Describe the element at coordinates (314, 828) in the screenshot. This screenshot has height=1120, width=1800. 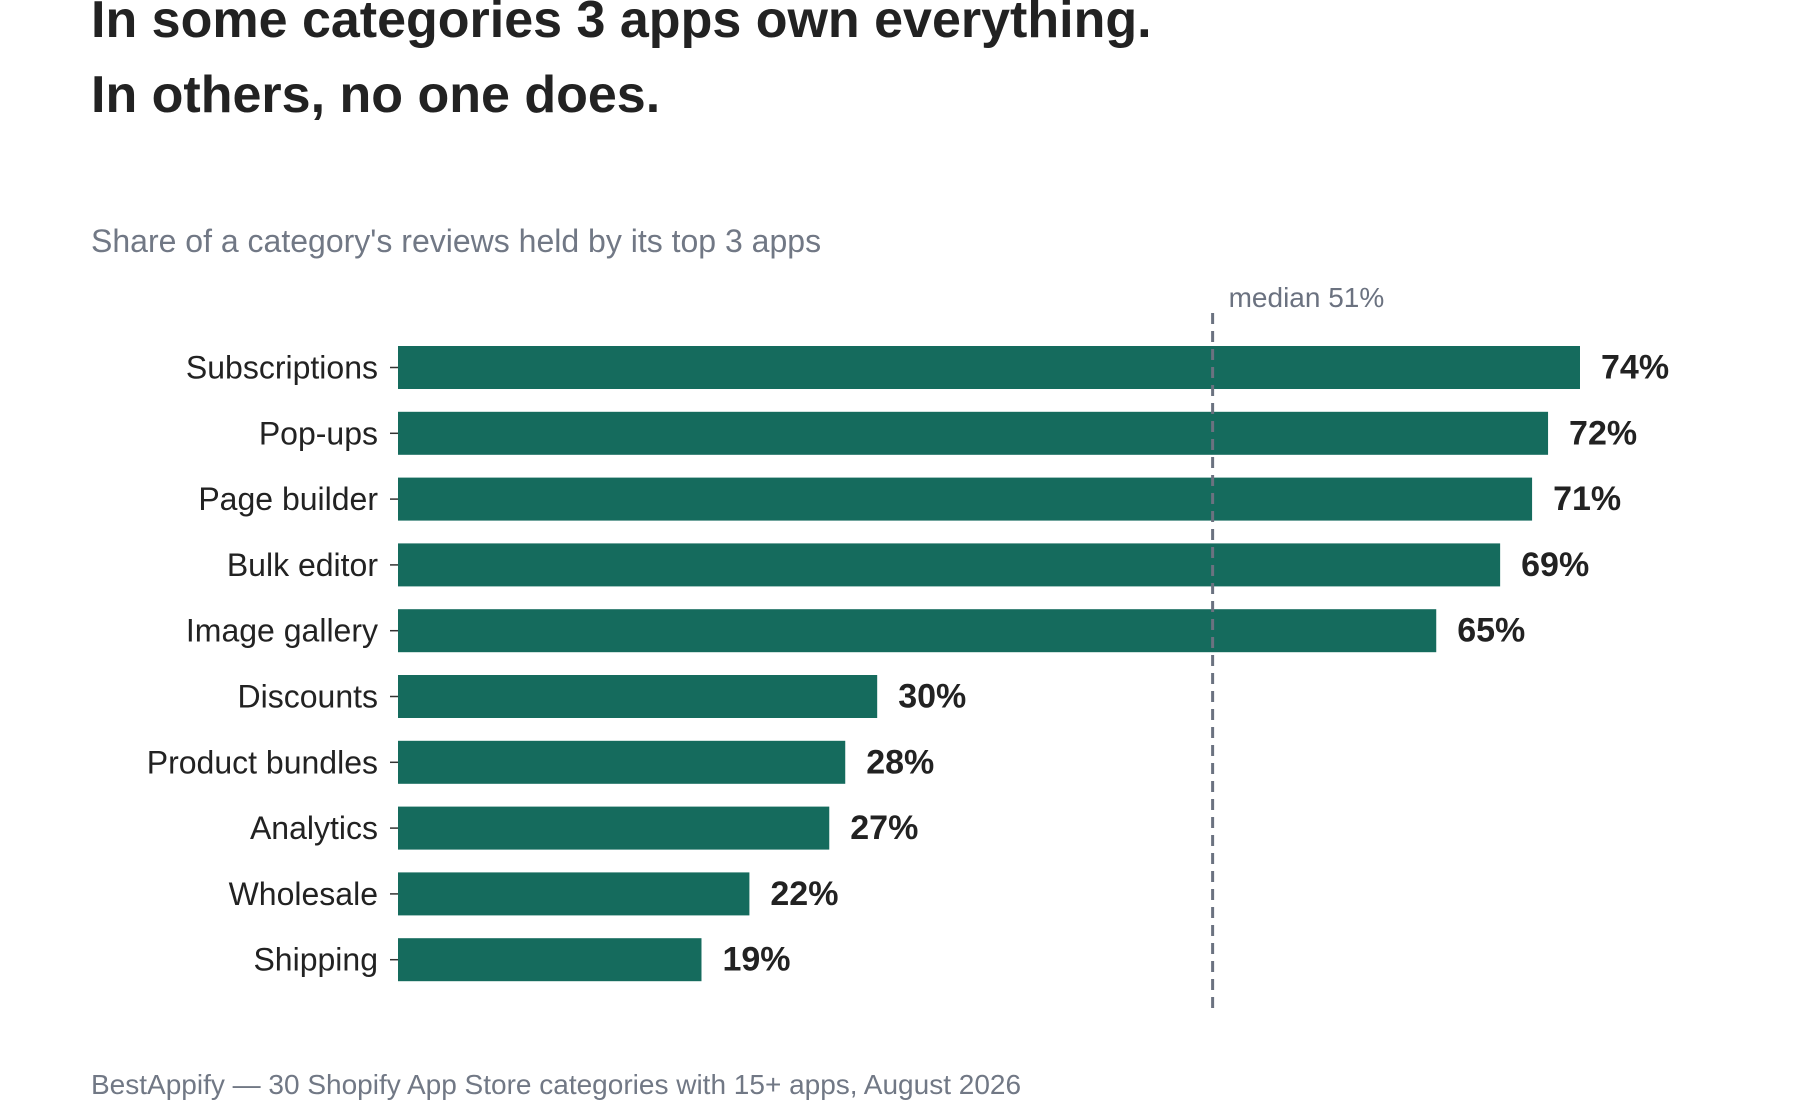
I see `category-label: Analytics` at that location.